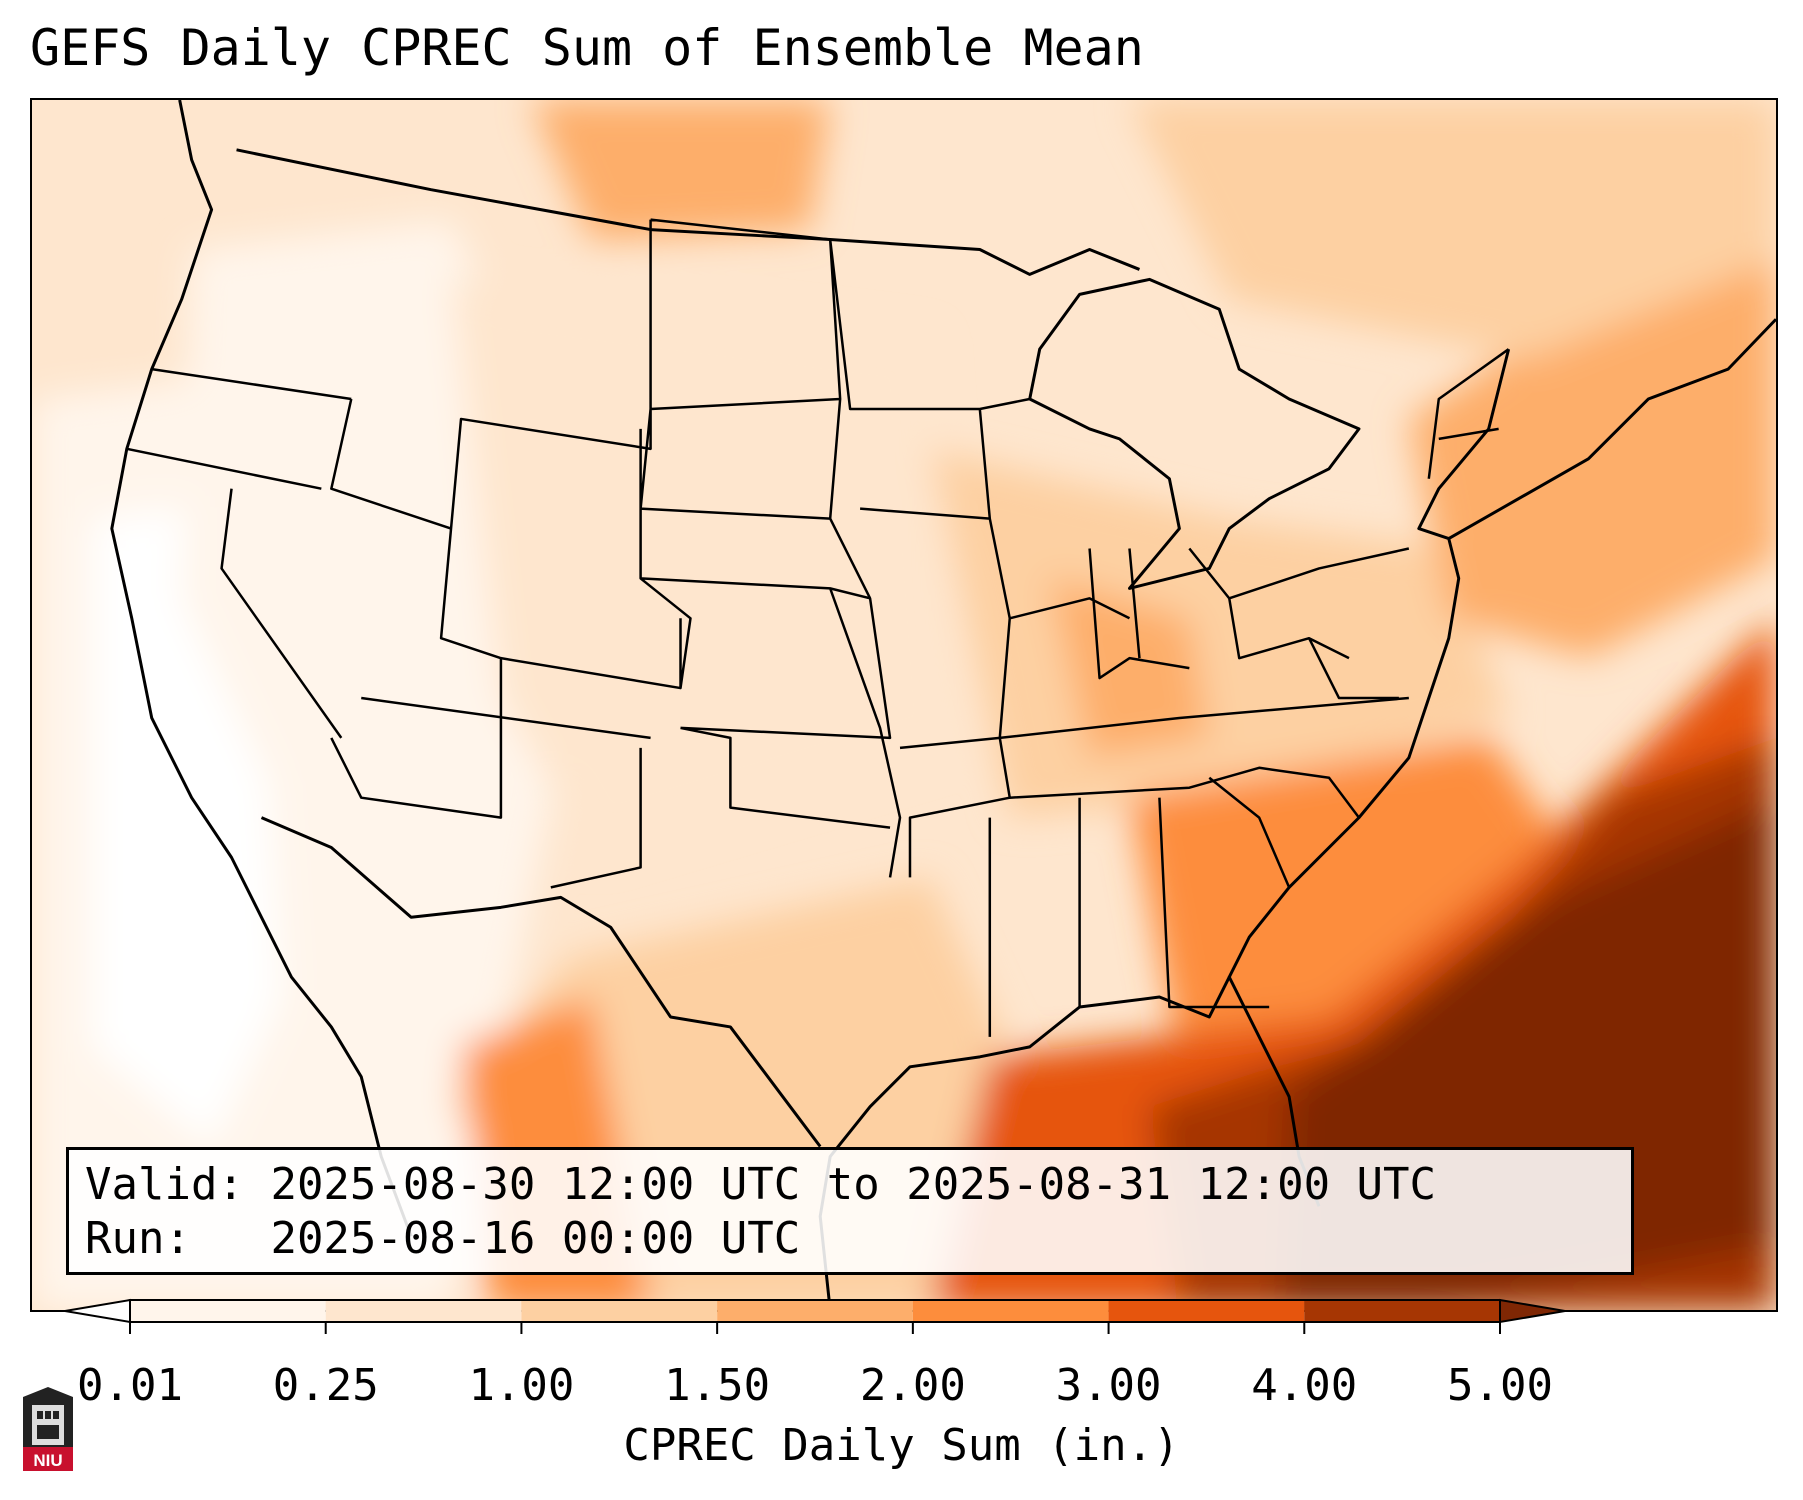 This screenshot has width=1803, height=1500. I want to click on colorbar-tick-label: 1.00, so click(521, 1385).